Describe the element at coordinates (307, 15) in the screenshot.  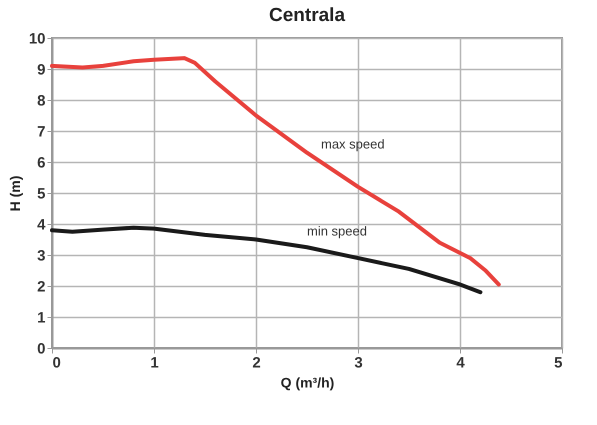
I see `chart-title: Centrala` at that location.